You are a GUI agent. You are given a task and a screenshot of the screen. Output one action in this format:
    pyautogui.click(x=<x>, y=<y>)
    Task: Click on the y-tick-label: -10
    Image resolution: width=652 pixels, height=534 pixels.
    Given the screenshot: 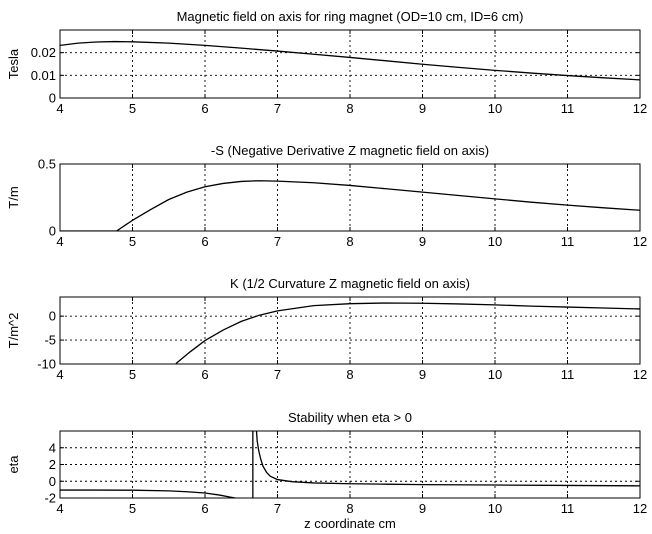 What is the action you would take?
    pyautogui.click(x=46, y=364)
    